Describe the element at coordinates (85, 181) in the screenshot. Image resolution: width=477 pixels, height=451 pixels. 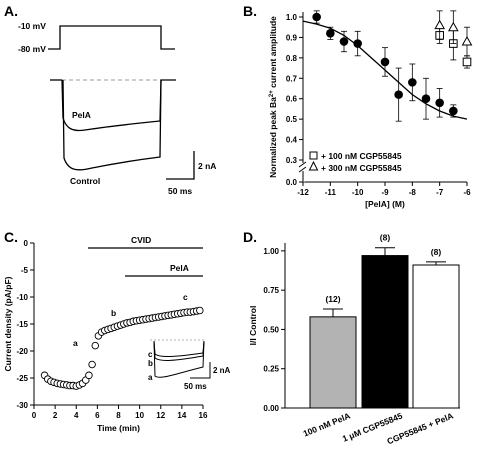
I see `control-trace-label: Control` at that location.